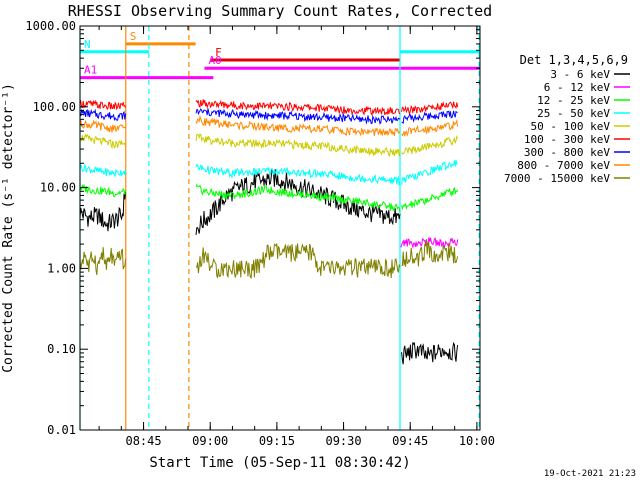  I want to click on y-tick-label: 0.10, so click(61, 349).